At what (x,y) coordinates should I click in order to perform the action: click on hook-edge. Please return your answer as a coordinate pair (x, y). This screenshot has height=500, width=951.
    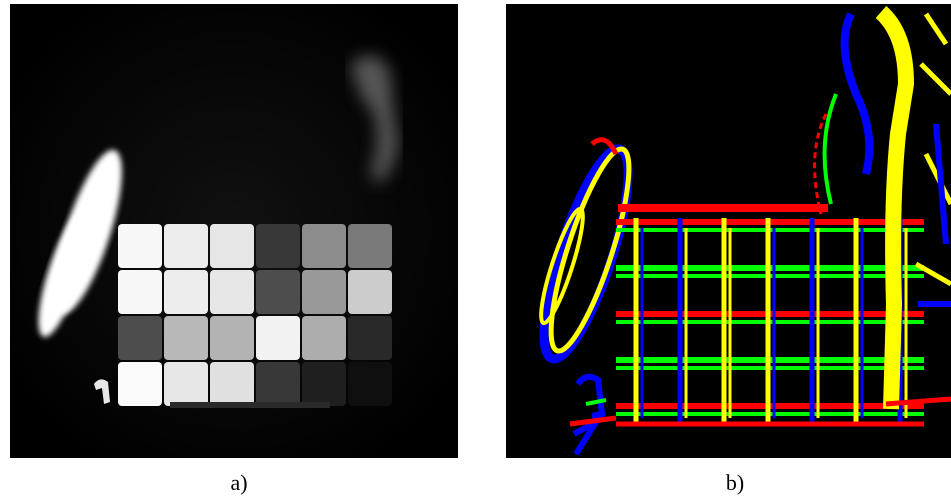
    Looking at the image, I should click on (590, 396).